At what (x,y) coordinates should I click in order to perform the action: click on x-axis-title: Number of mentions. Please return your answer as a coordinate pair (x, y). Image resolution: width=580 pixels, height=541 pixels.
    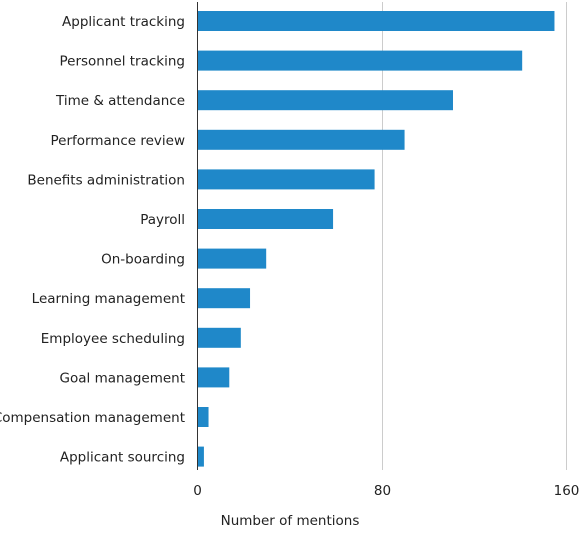
    Looking at the image, I should click on (290, 521).